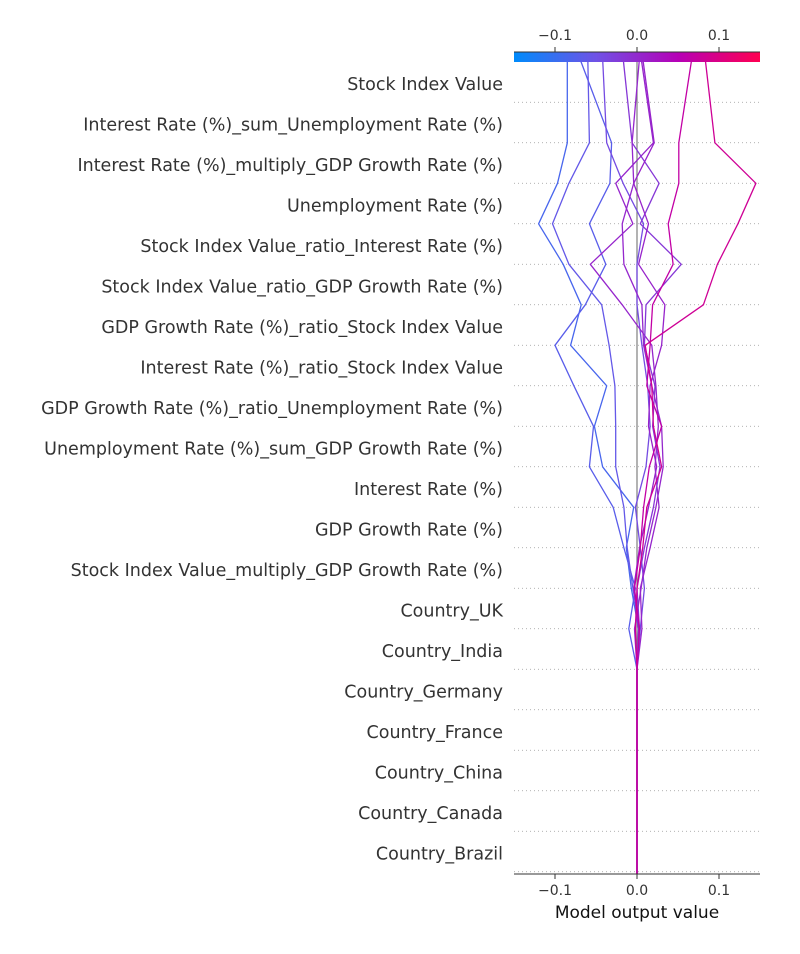 Image resolution: width=800 pixels, height=954 pixels. Describe the element at coordinates (555, 891) in the screenshot. I see `bottom-tick-label: −0.1` at that location.